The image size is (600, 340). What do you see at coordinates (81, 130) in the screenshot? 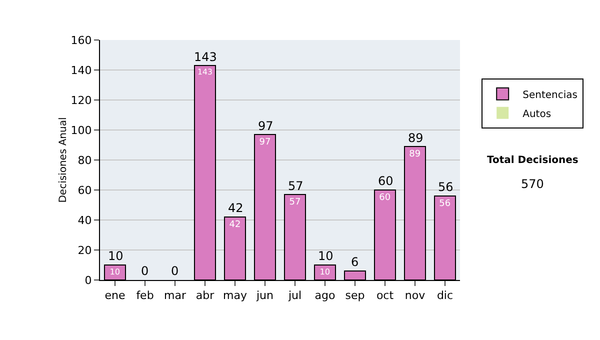
I see `y-tick-label: 100` at bounding box center [81, 130].